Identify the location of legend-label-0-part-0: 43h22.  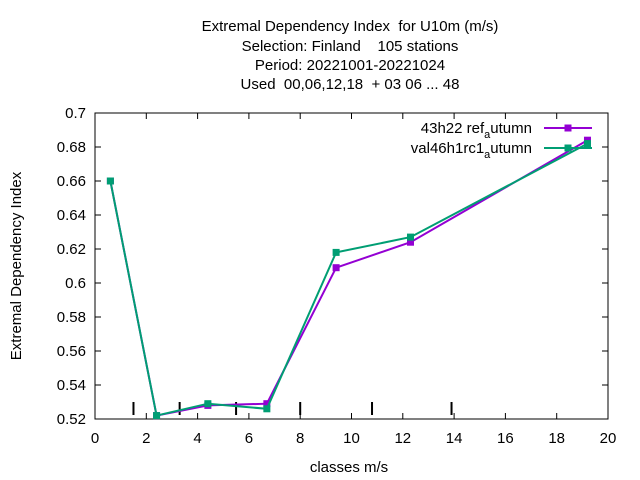
(444, 128).